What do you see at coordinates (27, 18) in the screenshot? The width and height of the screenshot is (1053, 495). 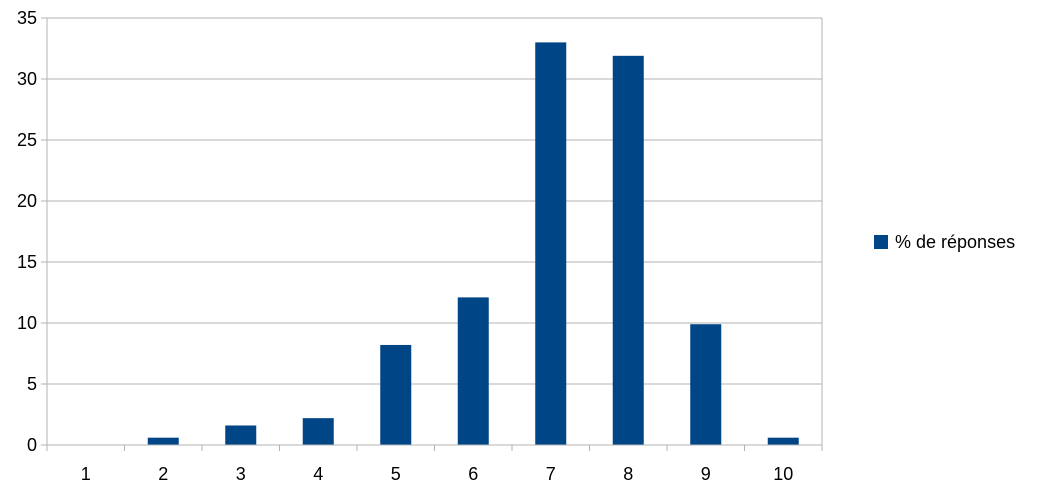 I see `y-tick-label: 35` at bounding box center [27, 18].